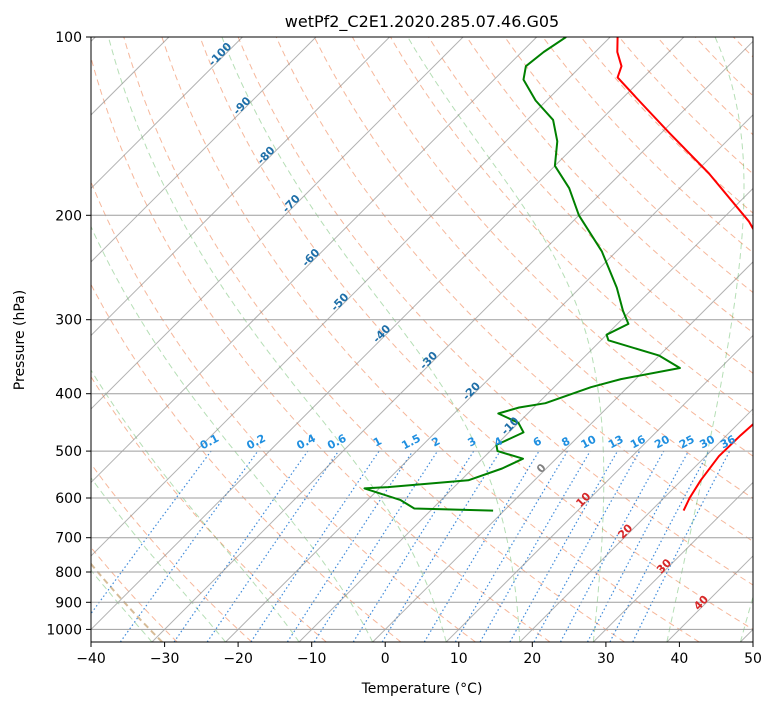 The image size is (775, 708). Describe the element at coordinates (68, 321) in the screenshot. I see `y-tick-label: 300` at that location.